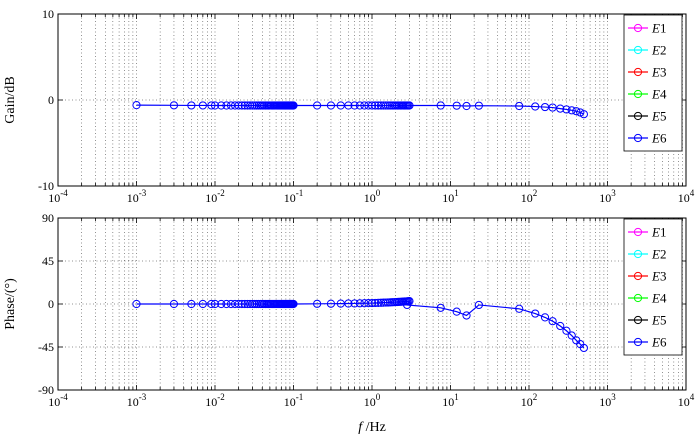 Image resolution: width=700 pixels, height=436 pixels. I want to click on legend-entry: E4, so click(647, 298).